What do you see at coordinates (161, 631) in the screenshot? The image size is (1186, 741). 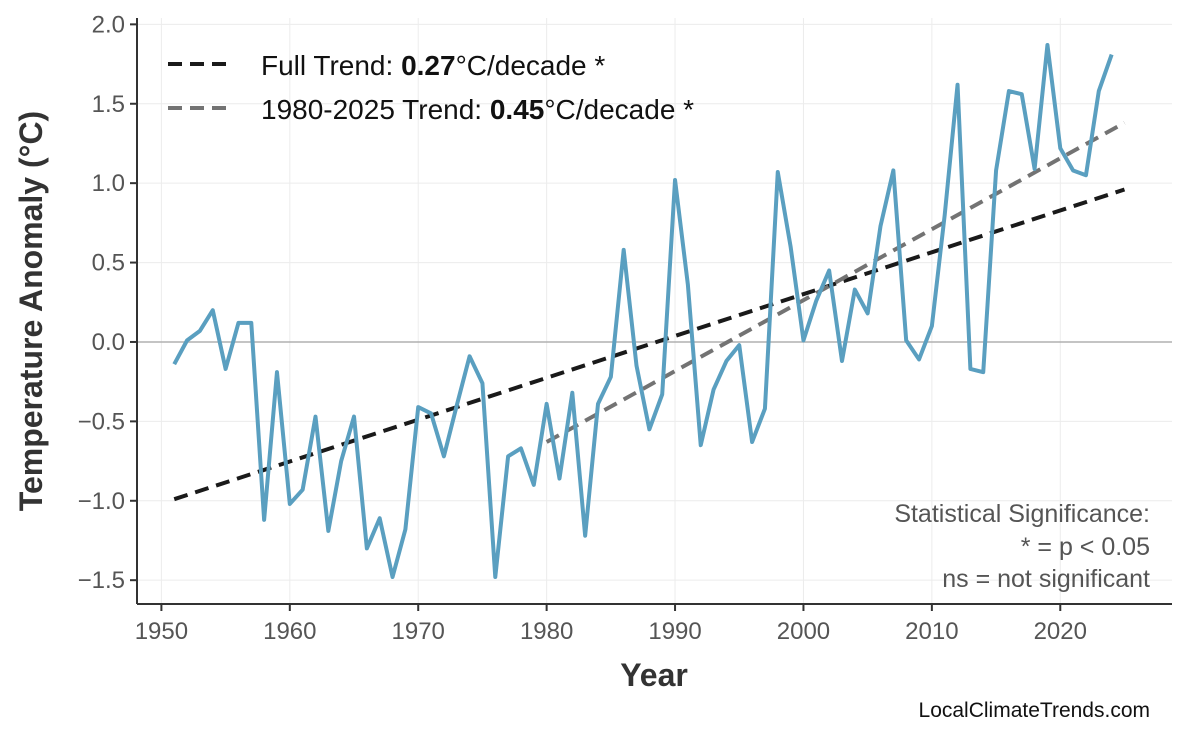 I see `x-tick-label: 1950` at bounding box center [161, 631].